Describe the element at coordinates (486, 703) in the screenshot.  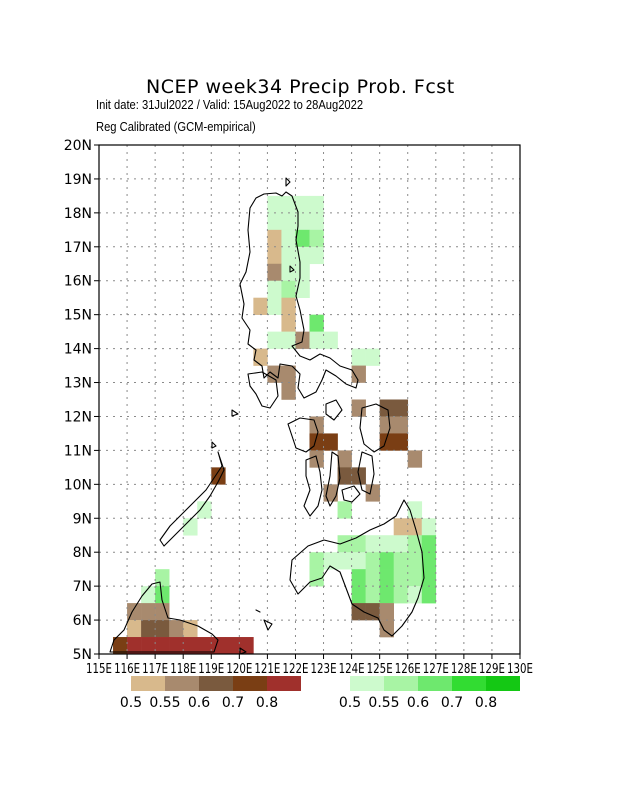
I see `legend-label: 0.8` at that location.